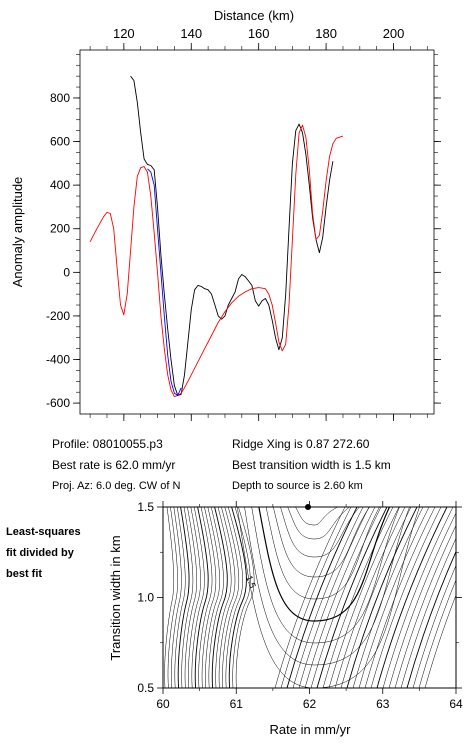 The width and height of the screenshot is (467, 745). I want to click on top-x-tick-label: 200, so click(394, 33).